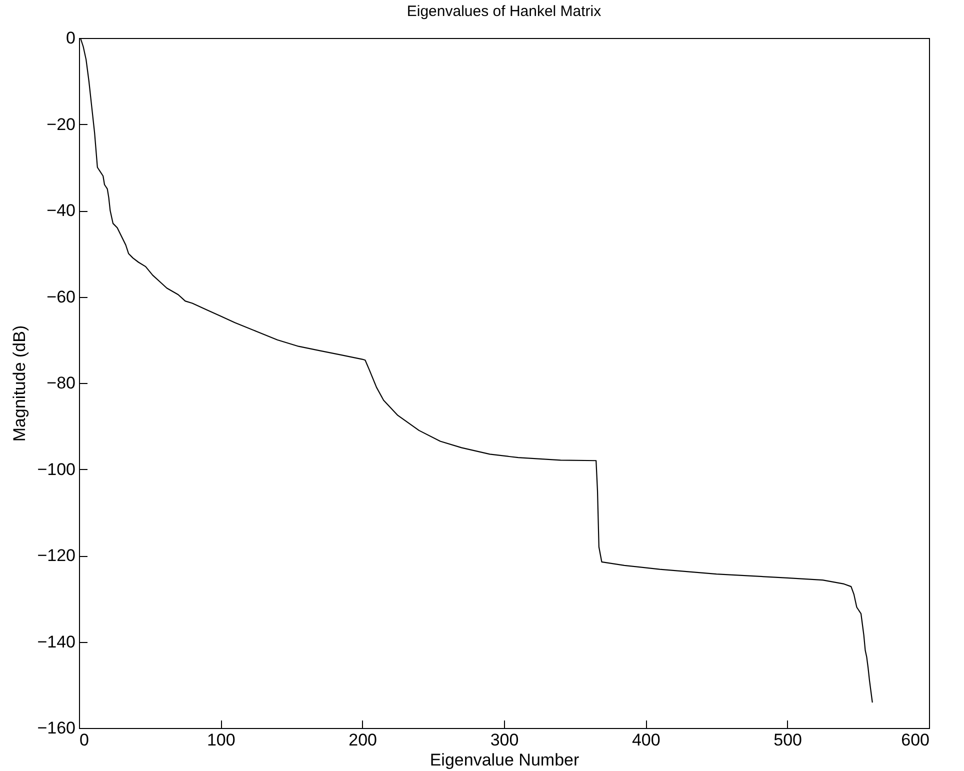 The width and height of the screenshot is (964, 771). Describe the element at coordinates (56, 728) in the screenshot. I see `y-tick-label: −160` at that location.